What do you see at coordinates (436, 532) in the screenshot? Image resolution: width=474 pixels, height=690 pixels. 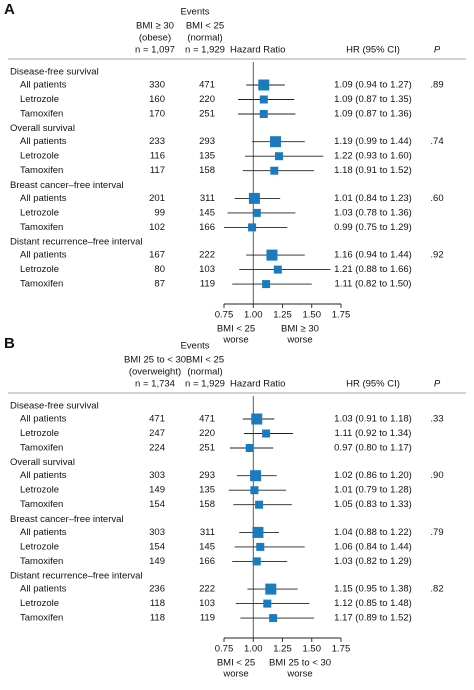 I see `p-value: .79` at bounding box center [436, 532].